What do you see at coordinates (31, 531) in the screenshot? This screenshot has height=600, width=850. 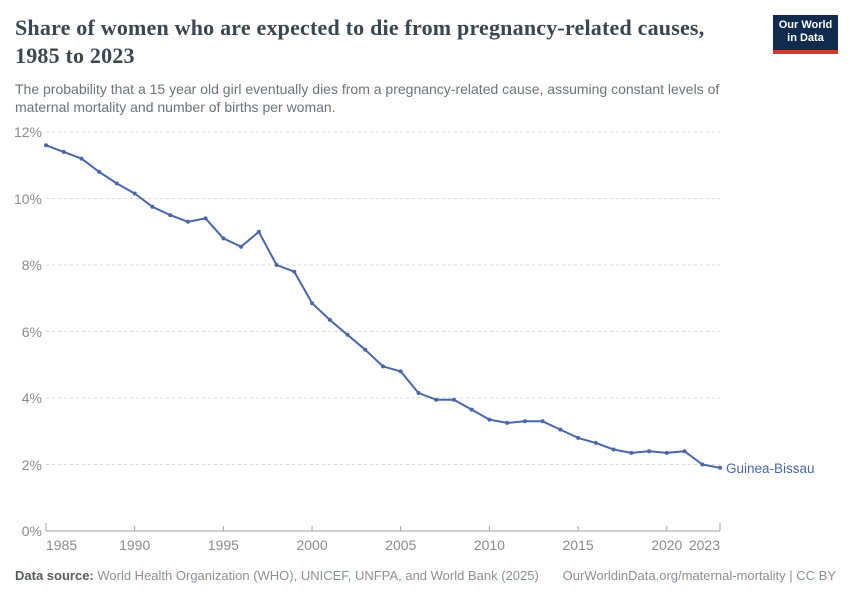 I see `y-tick-label: 0%` at bounding box center [31, 531].